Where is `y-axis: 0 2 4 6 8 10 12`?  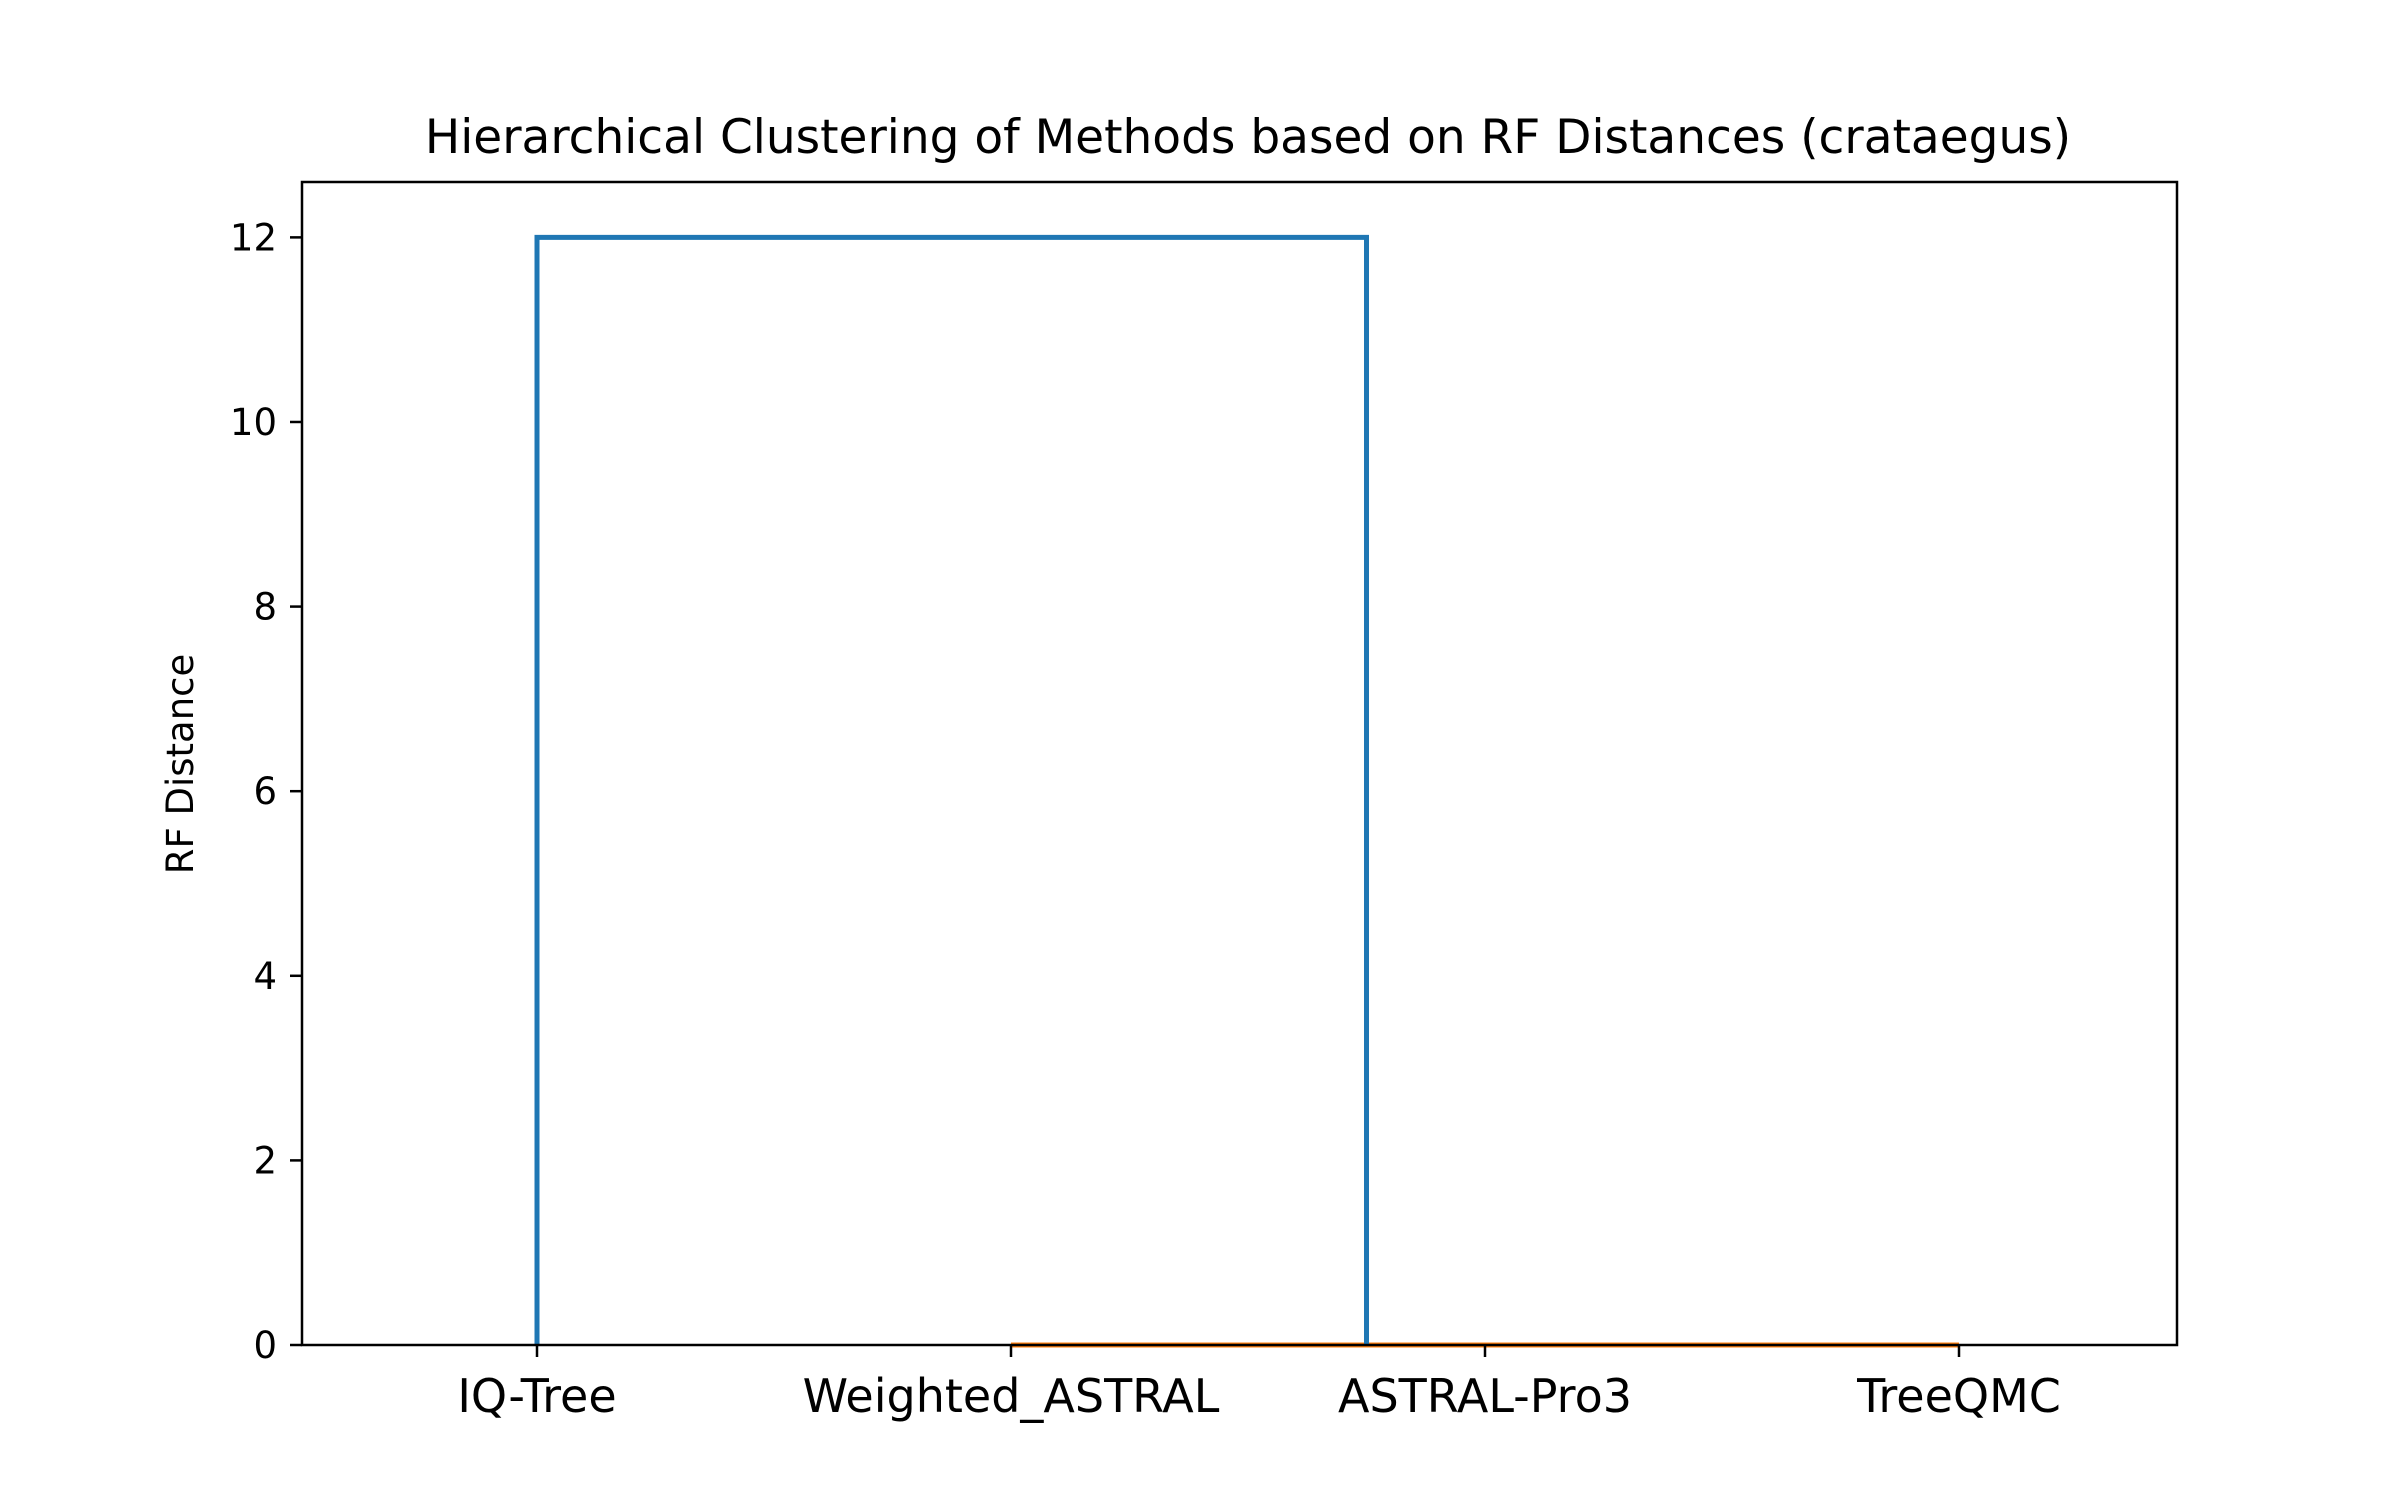
y-axis: 0 2 4 6 8 10 12 is located at coordinates (266, 791).